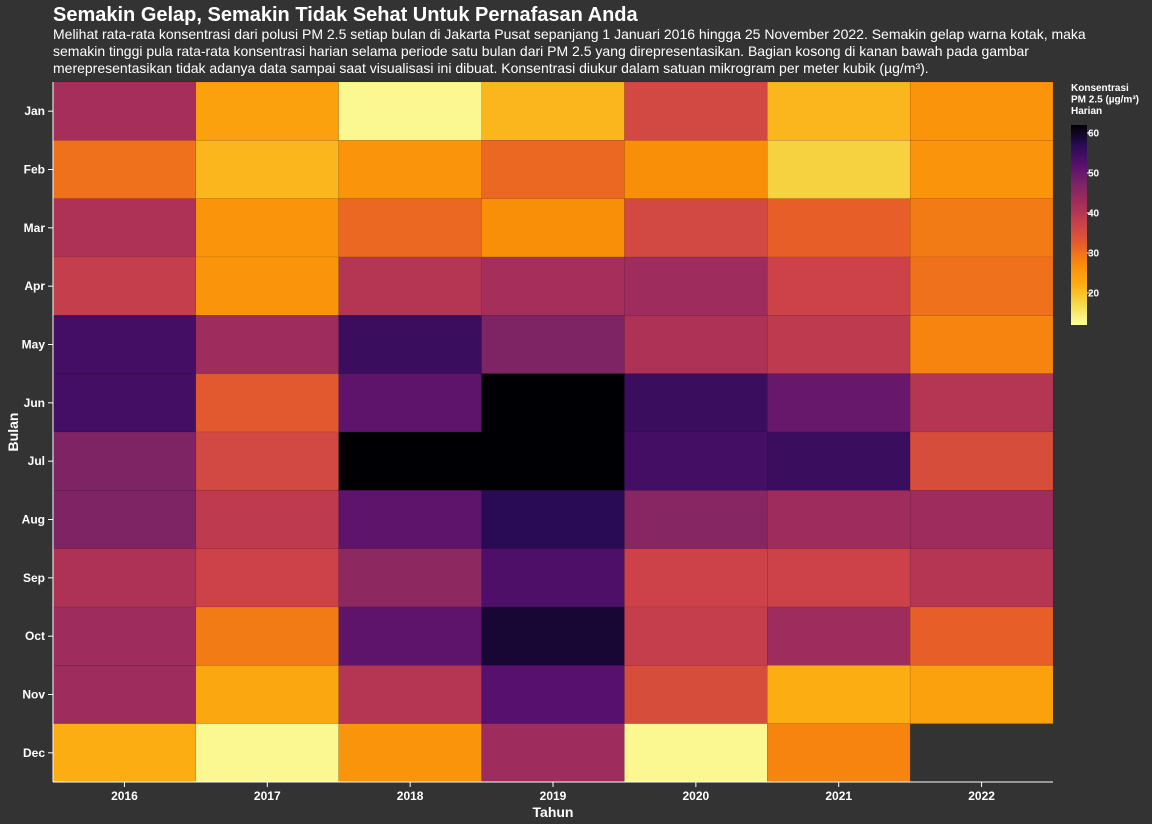 The height and width of the screenshot is (824, 1152). I want to click on y-tick-label: Feb, so click(34, 170).